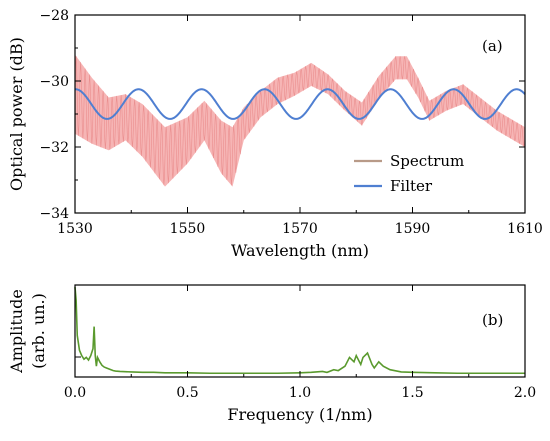 Image resolution: width=550 pixels, height=441 pixels. What do you see at coordinates (54, 148) in the screenshot?
I see `panel-a-y-tick-label: −32` at bounding box center [54, 148].